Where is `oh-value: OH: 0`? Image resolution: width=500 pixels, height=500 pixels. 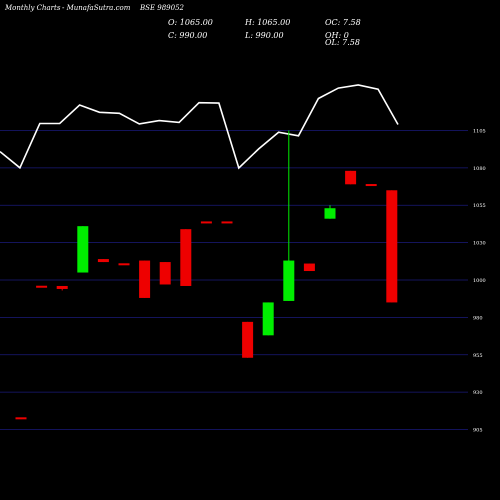
oh-value: OH: 0 is located at coordinates (337, 35).